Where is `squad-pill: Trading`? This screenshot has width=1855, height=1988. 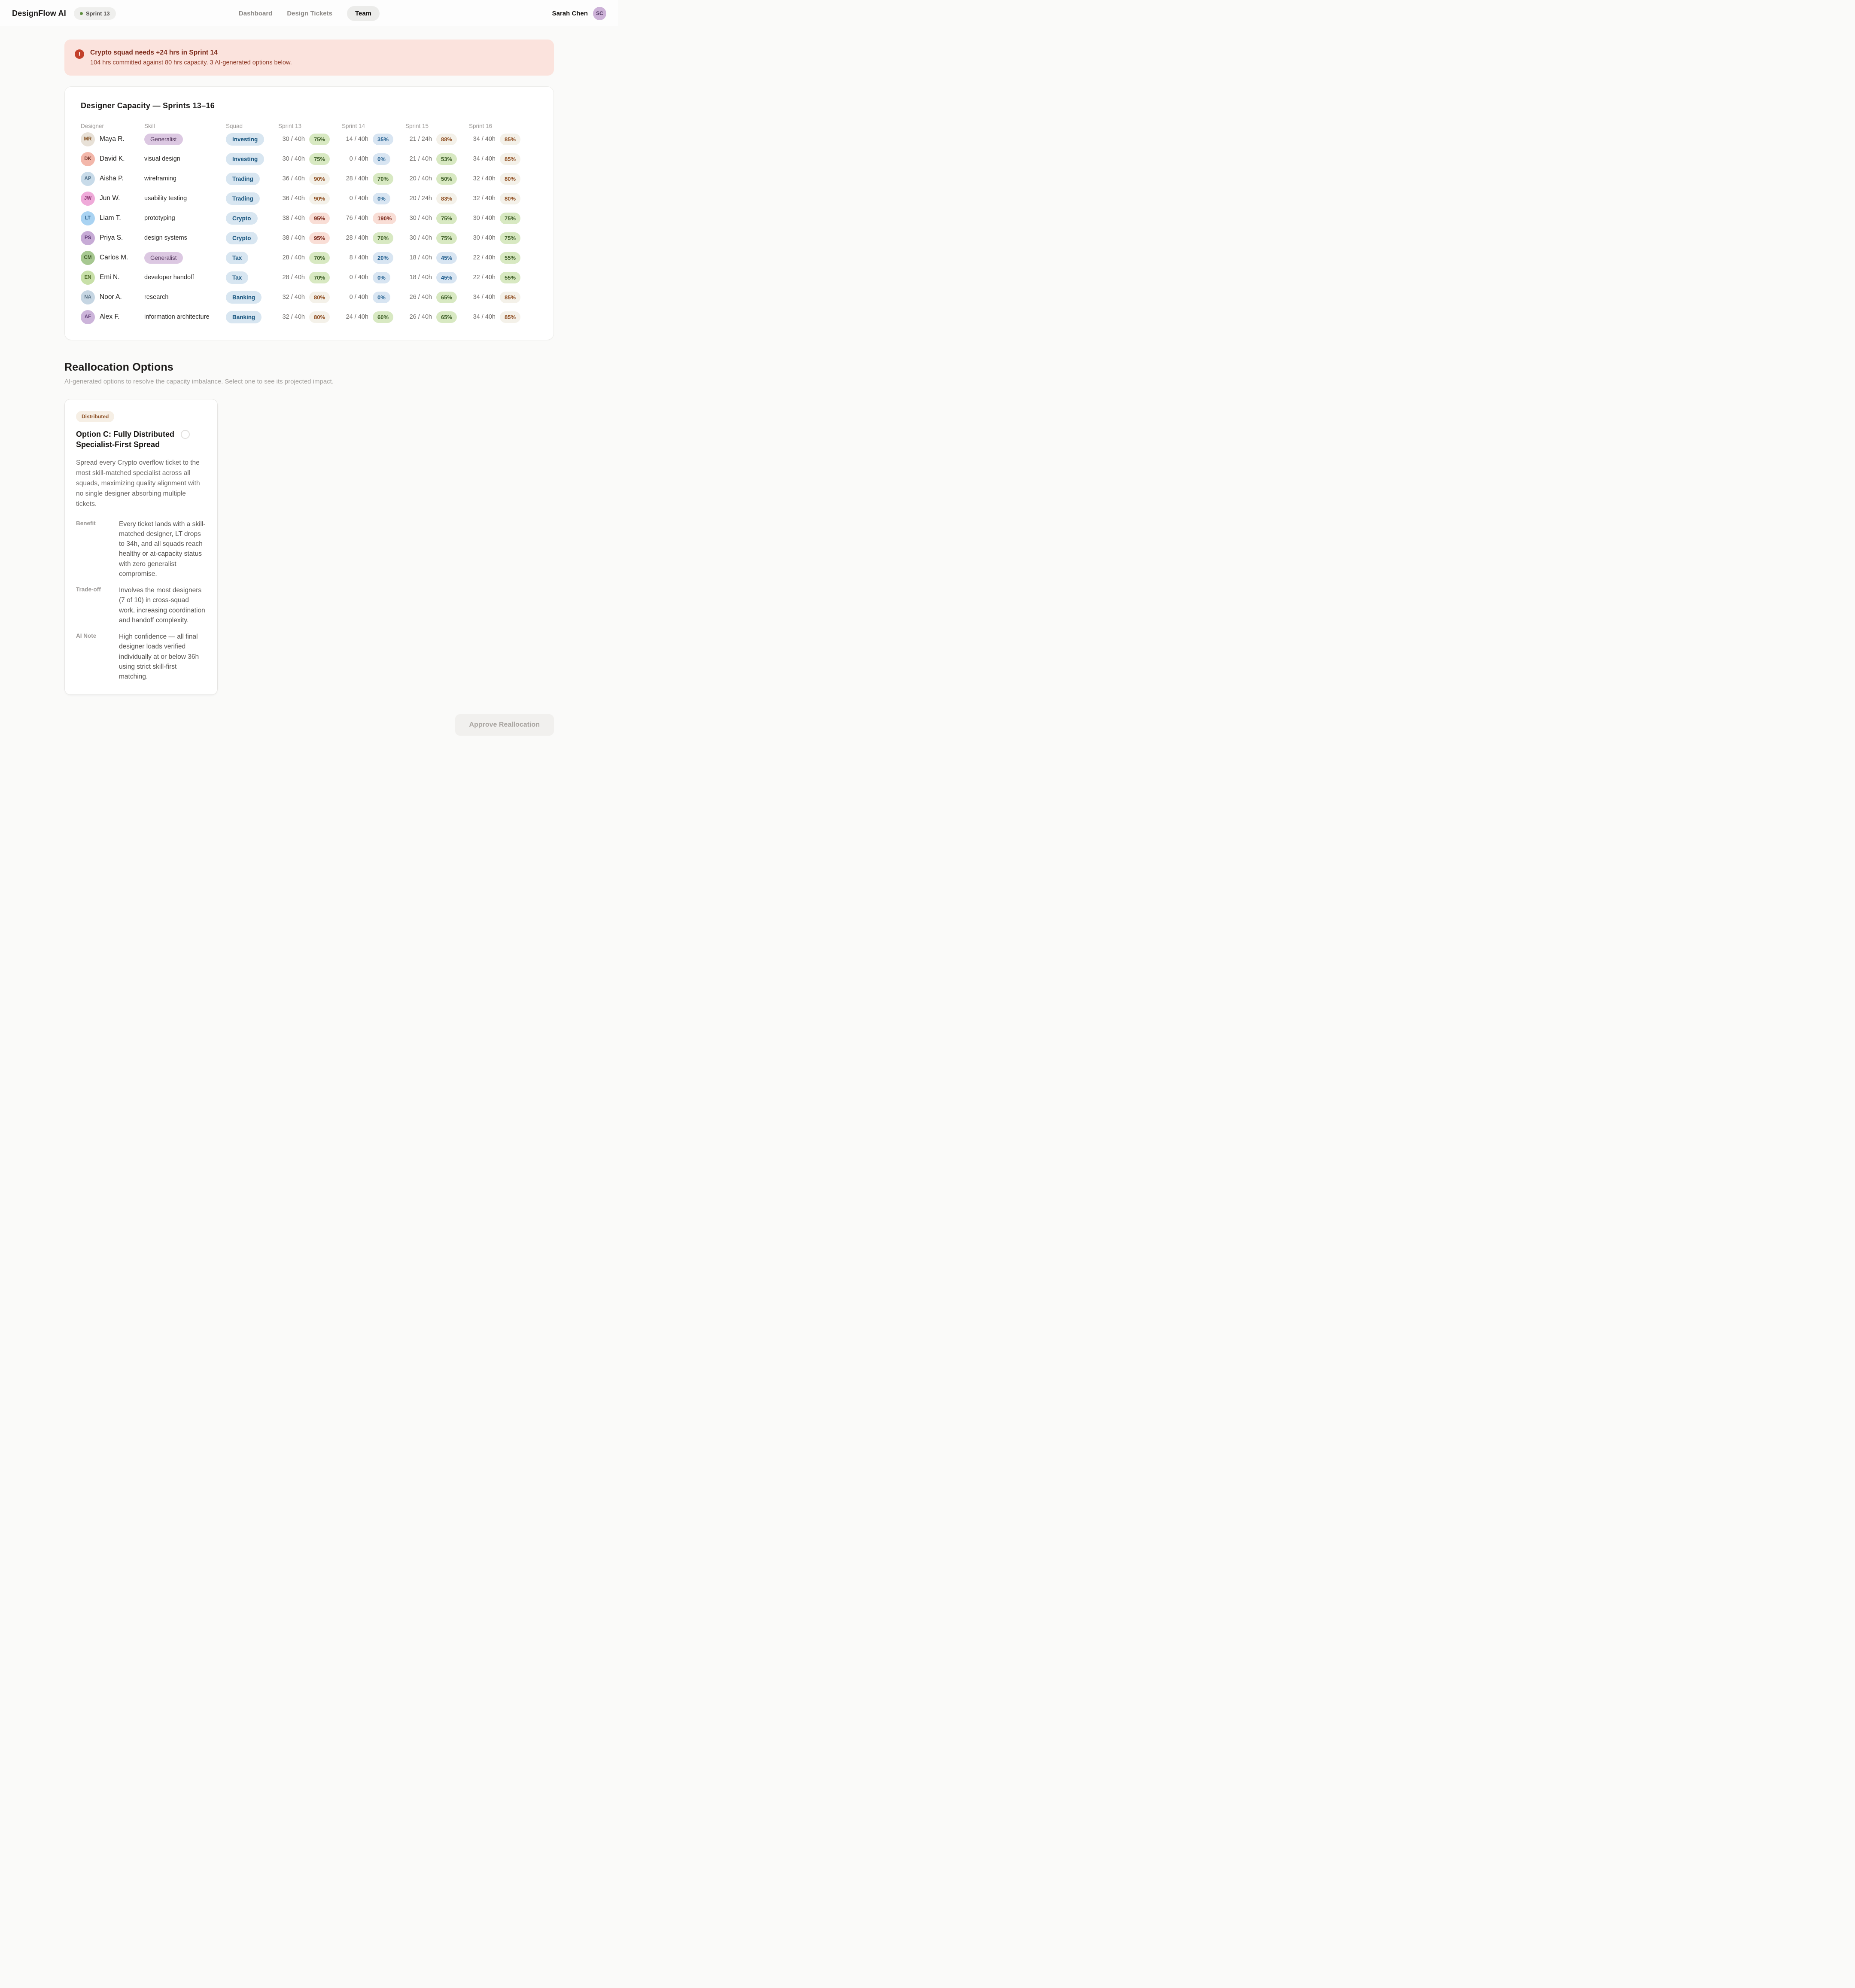
squad-pill: Trading is located at coordinates (243, 178).